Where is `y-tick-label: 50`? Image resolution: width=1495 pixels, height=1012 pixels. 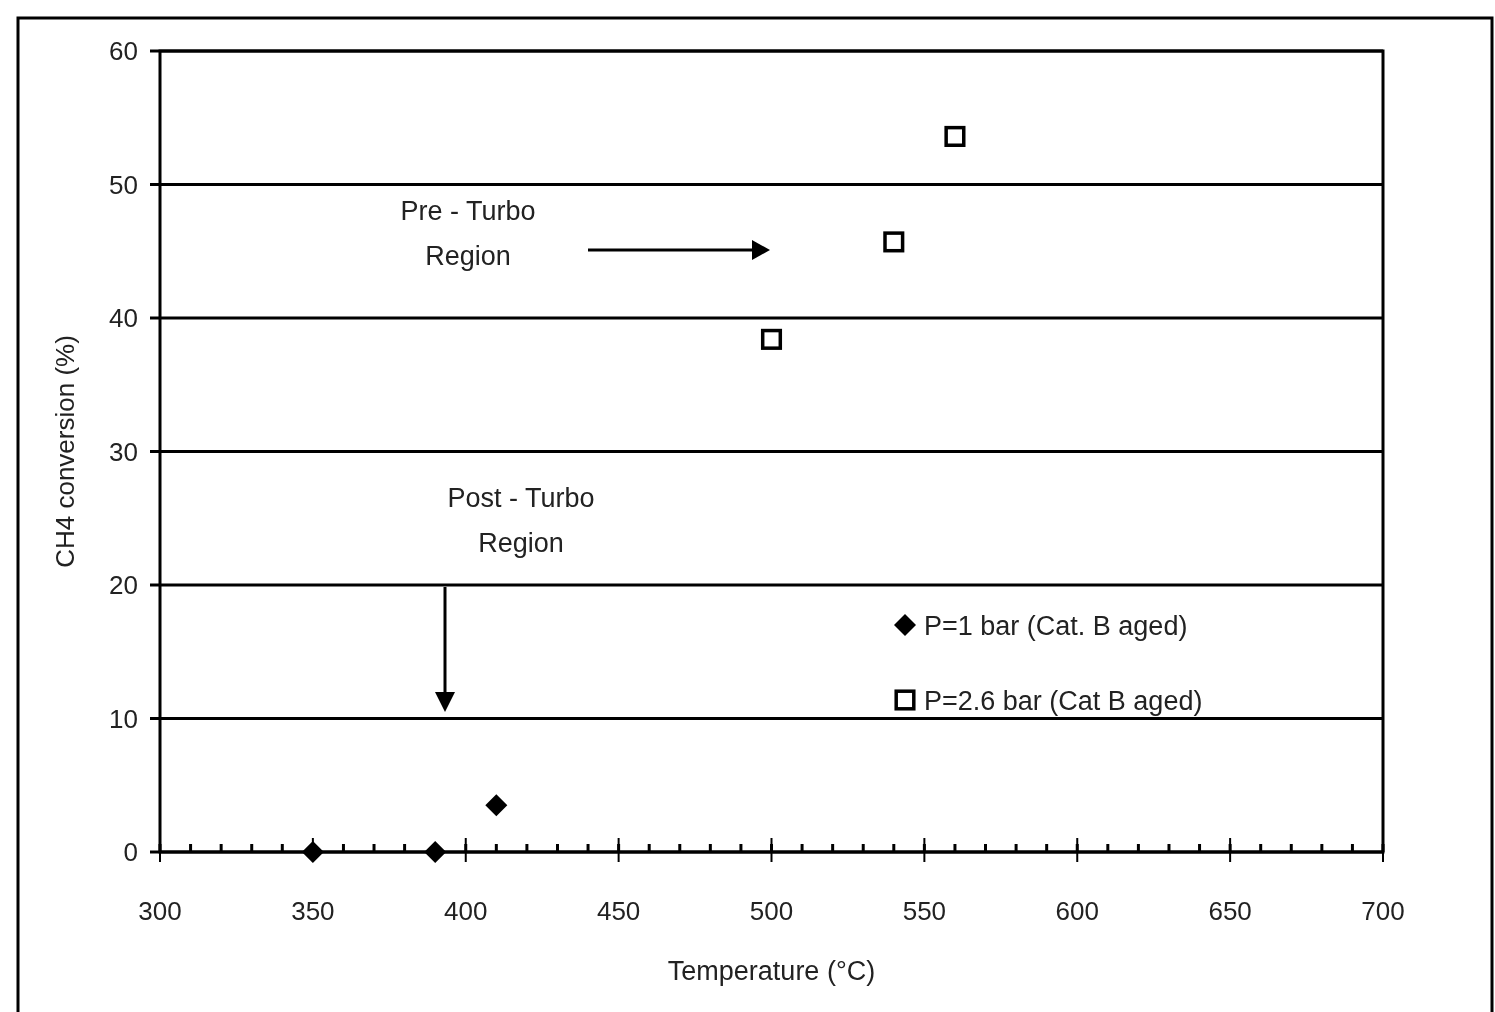
y-tick-label: 50 is located at coordinates (123, 184).